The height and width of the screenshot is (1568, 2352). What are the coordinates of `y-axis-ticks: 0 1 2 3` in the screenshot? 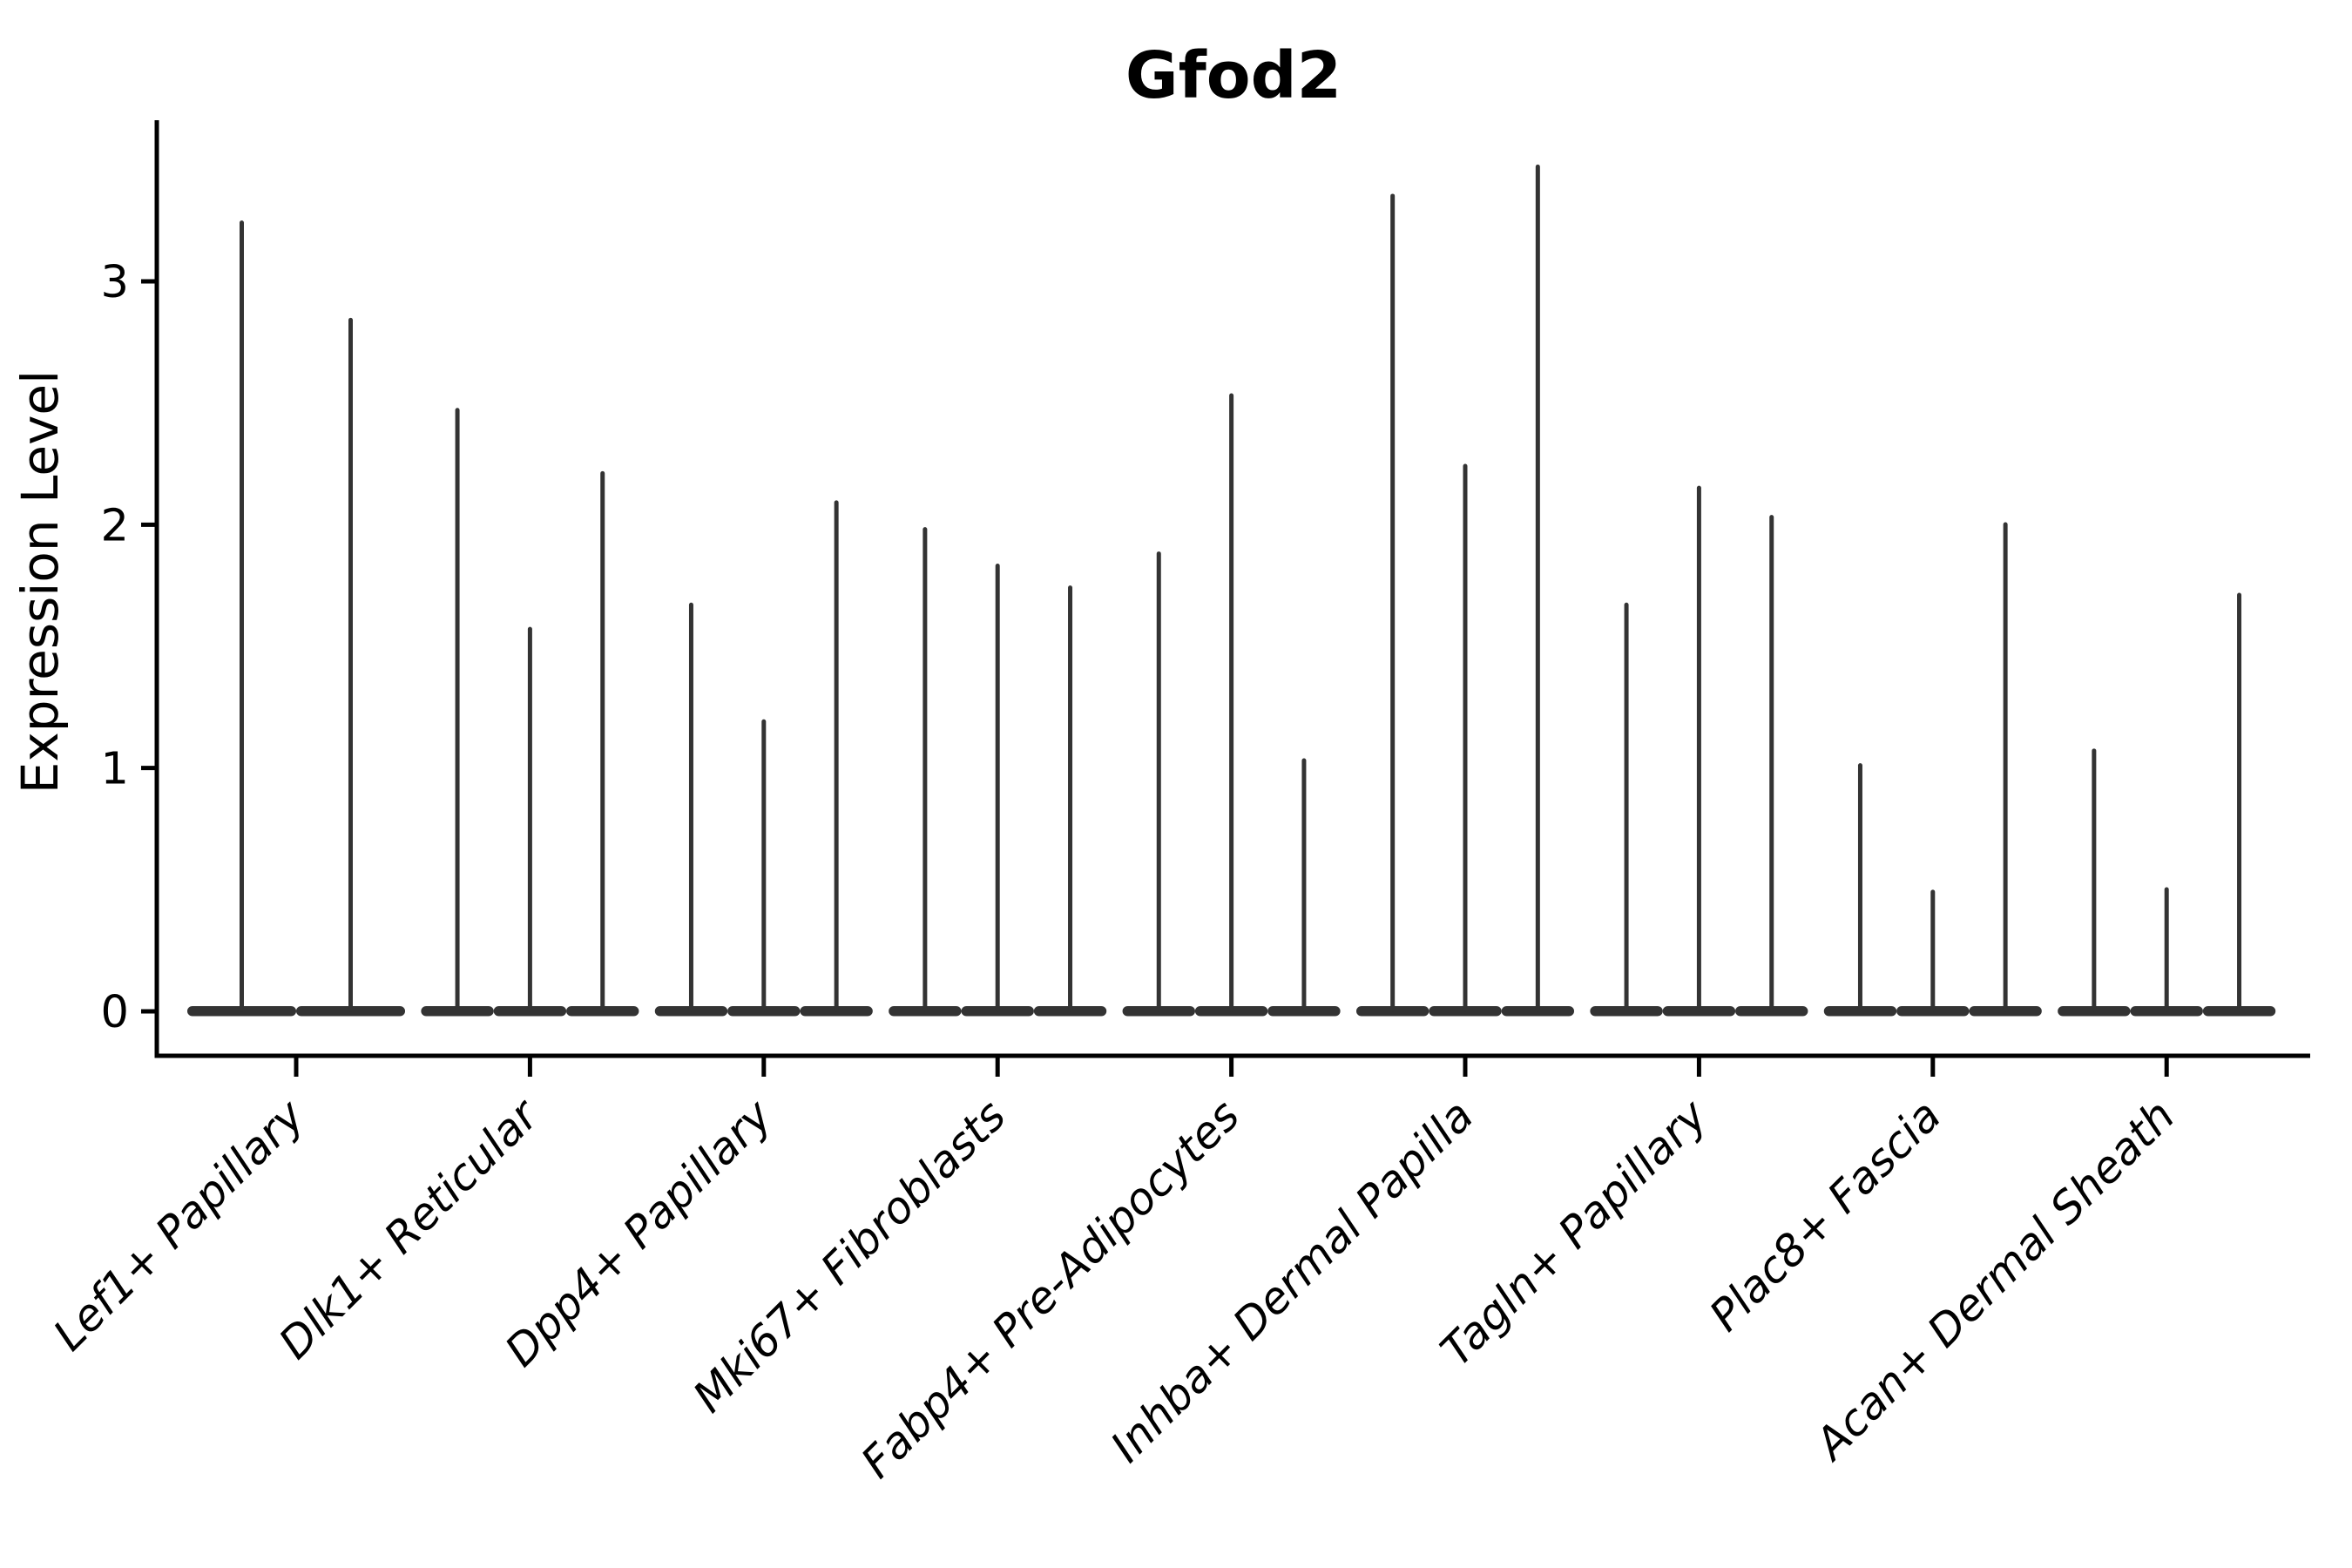 It's located at (129, 647).